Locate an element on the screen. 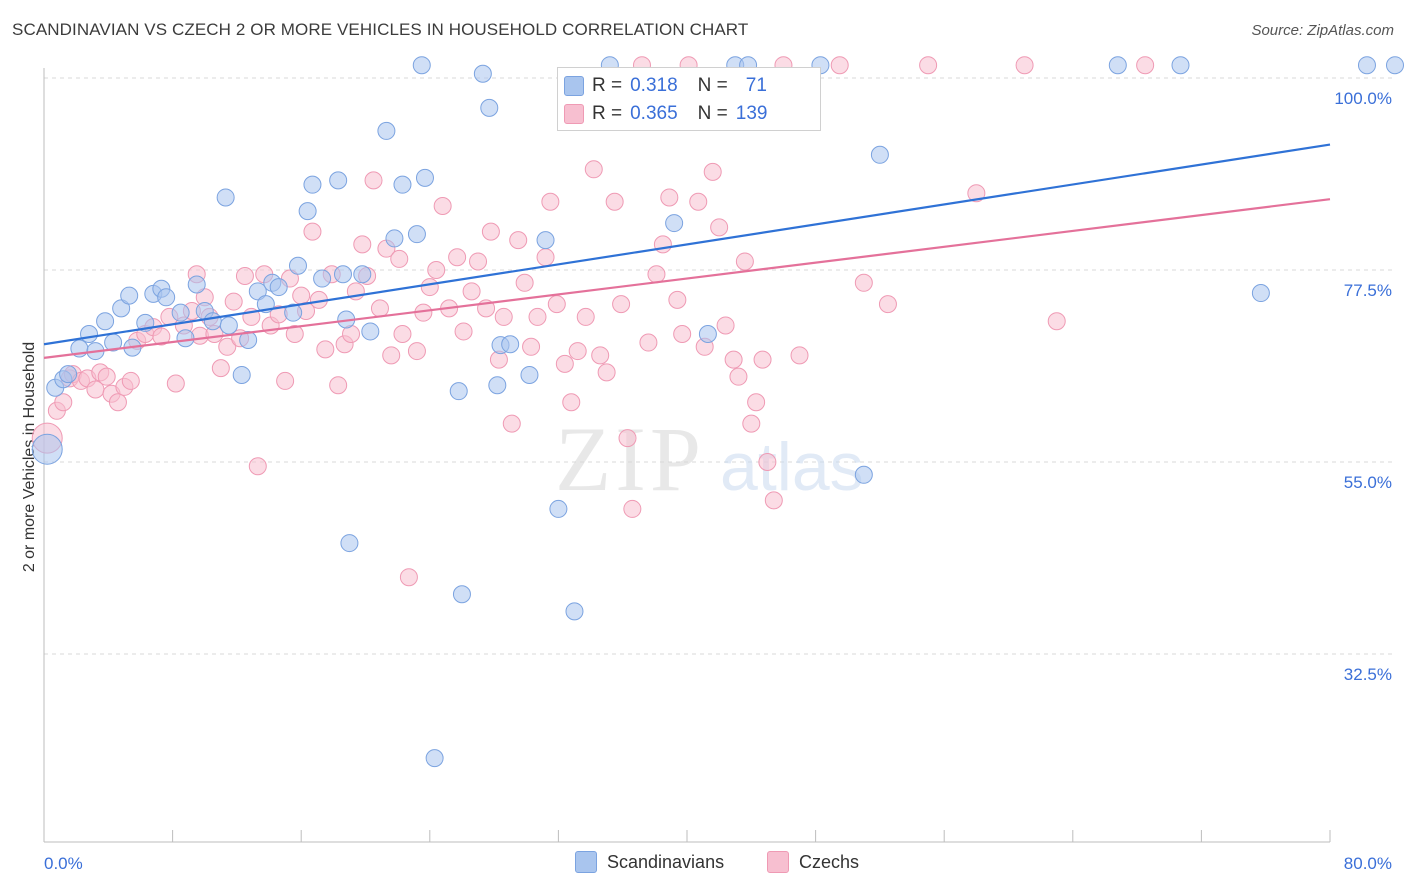  x-tick-label: 80.0% is located at coordinates (1368, 863).